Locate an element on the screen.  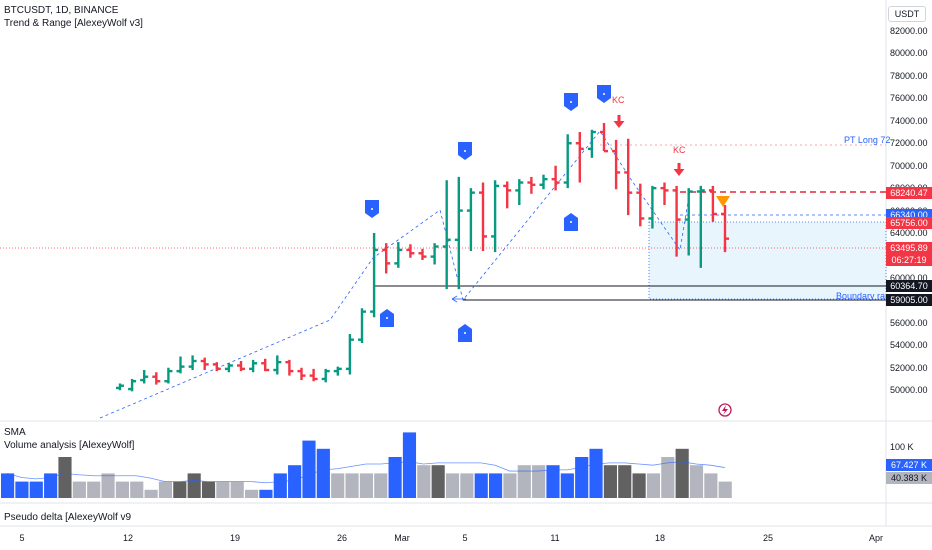
volume-bars is located at coordinates (366, 465).